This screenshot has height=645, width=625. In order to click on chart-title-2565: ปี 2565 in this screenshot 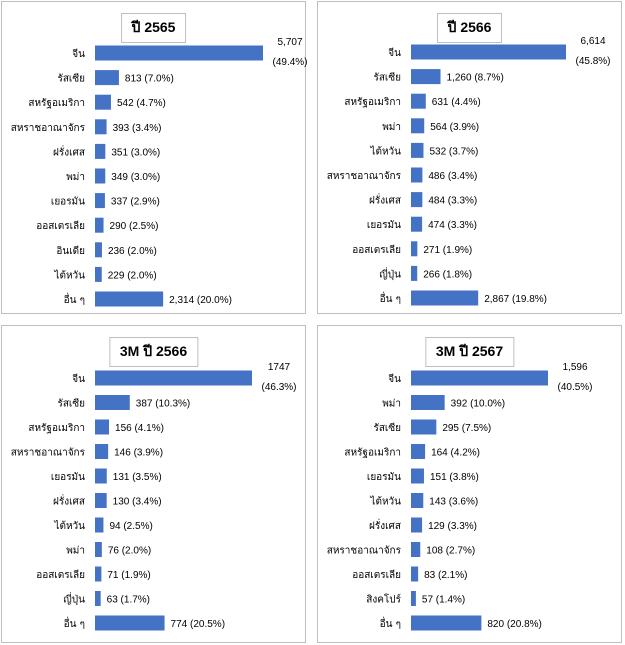, I will do `click(153, 28)`.